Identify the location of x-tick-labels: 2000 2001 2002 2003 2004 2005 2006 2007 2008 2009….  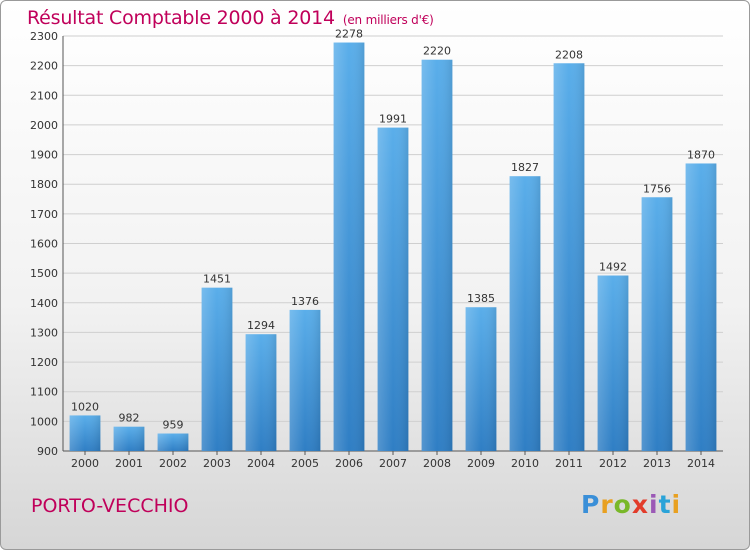
(393, 460).